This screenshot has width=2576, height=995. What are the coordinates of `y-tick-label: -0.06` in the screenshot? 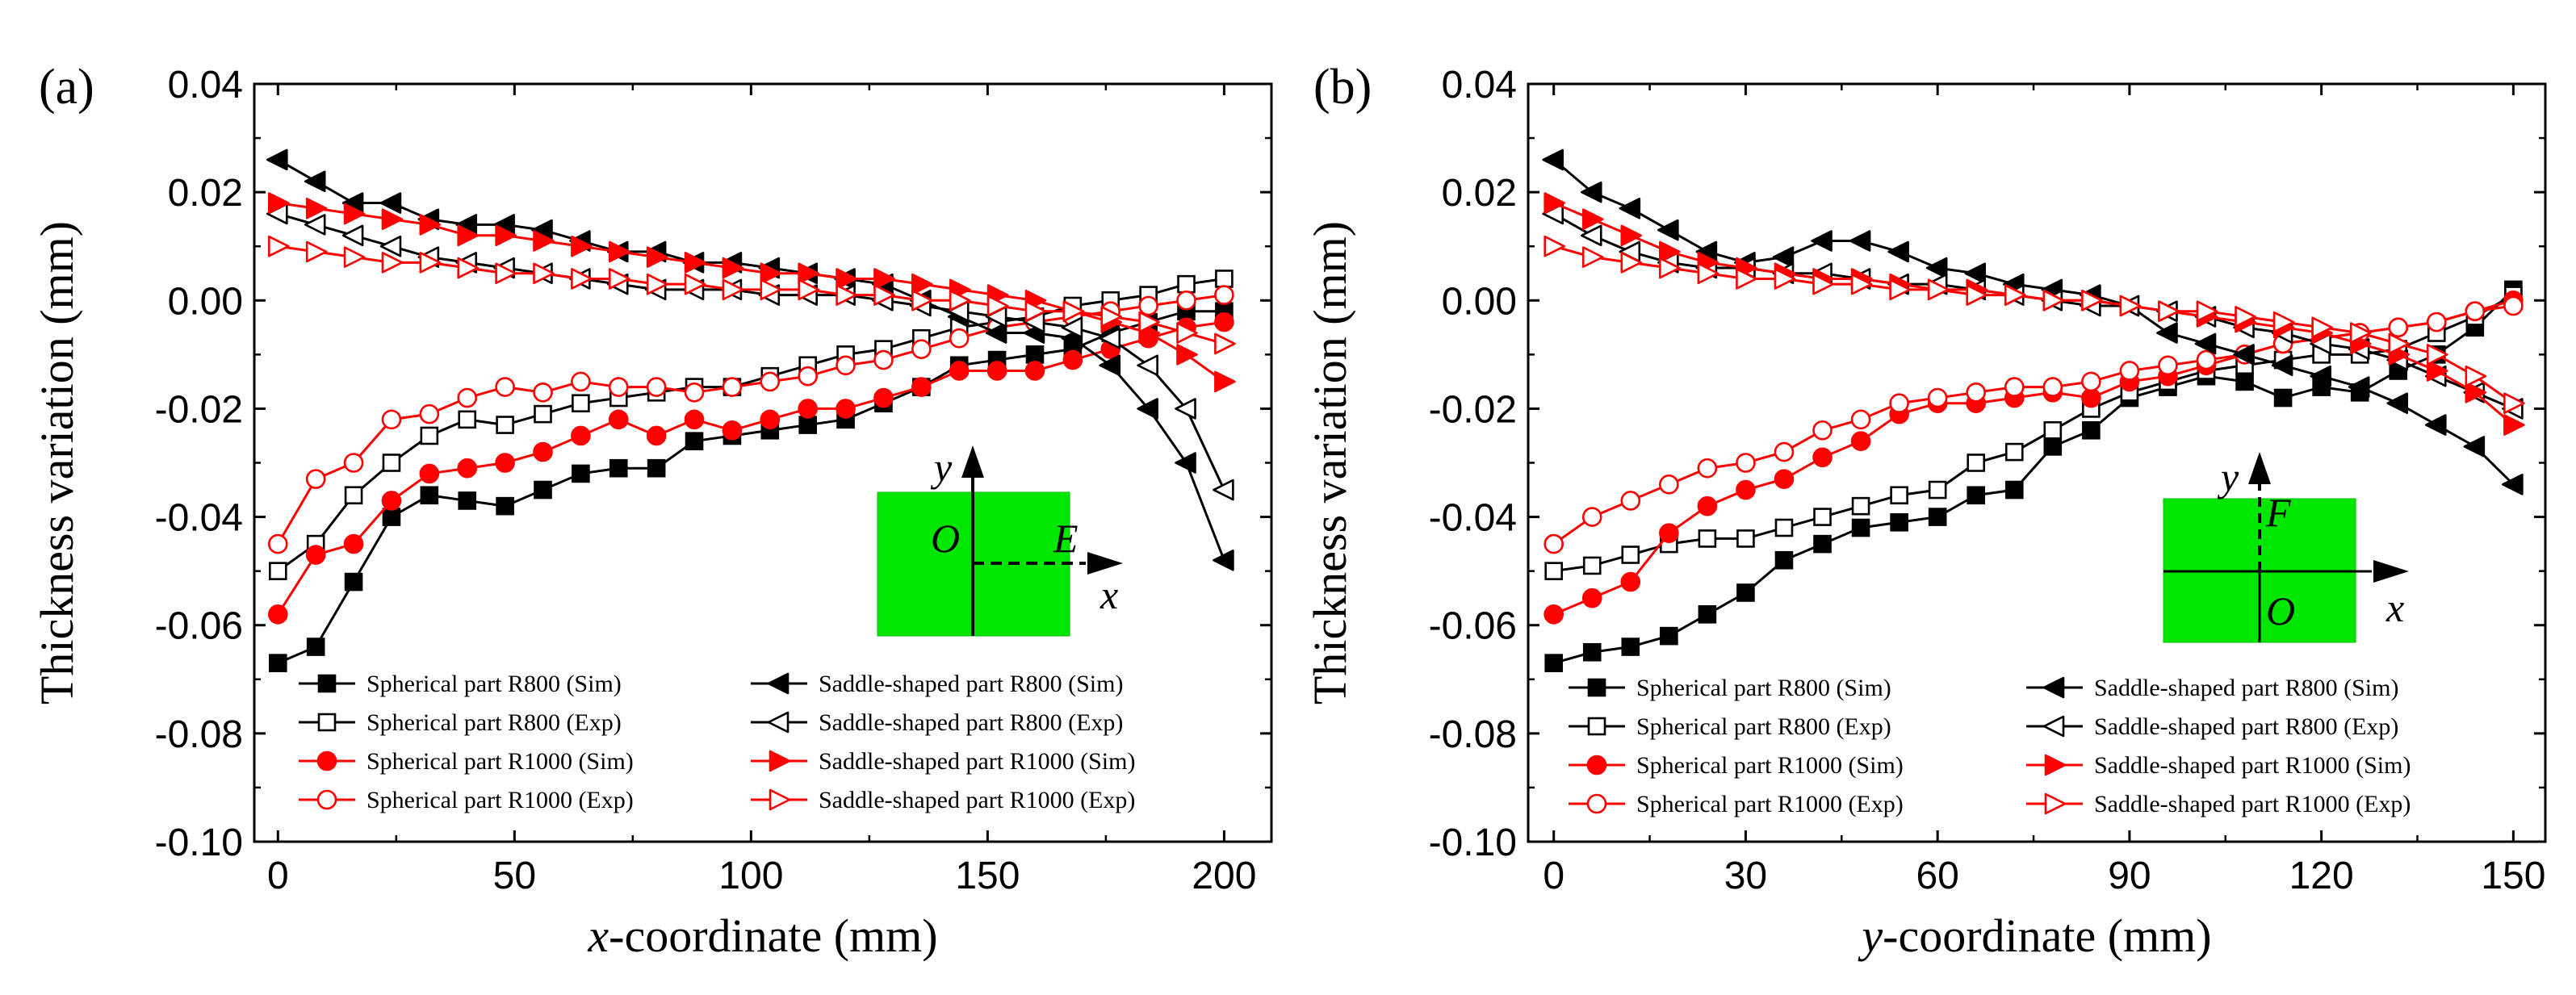 It's located at (1473, 626).